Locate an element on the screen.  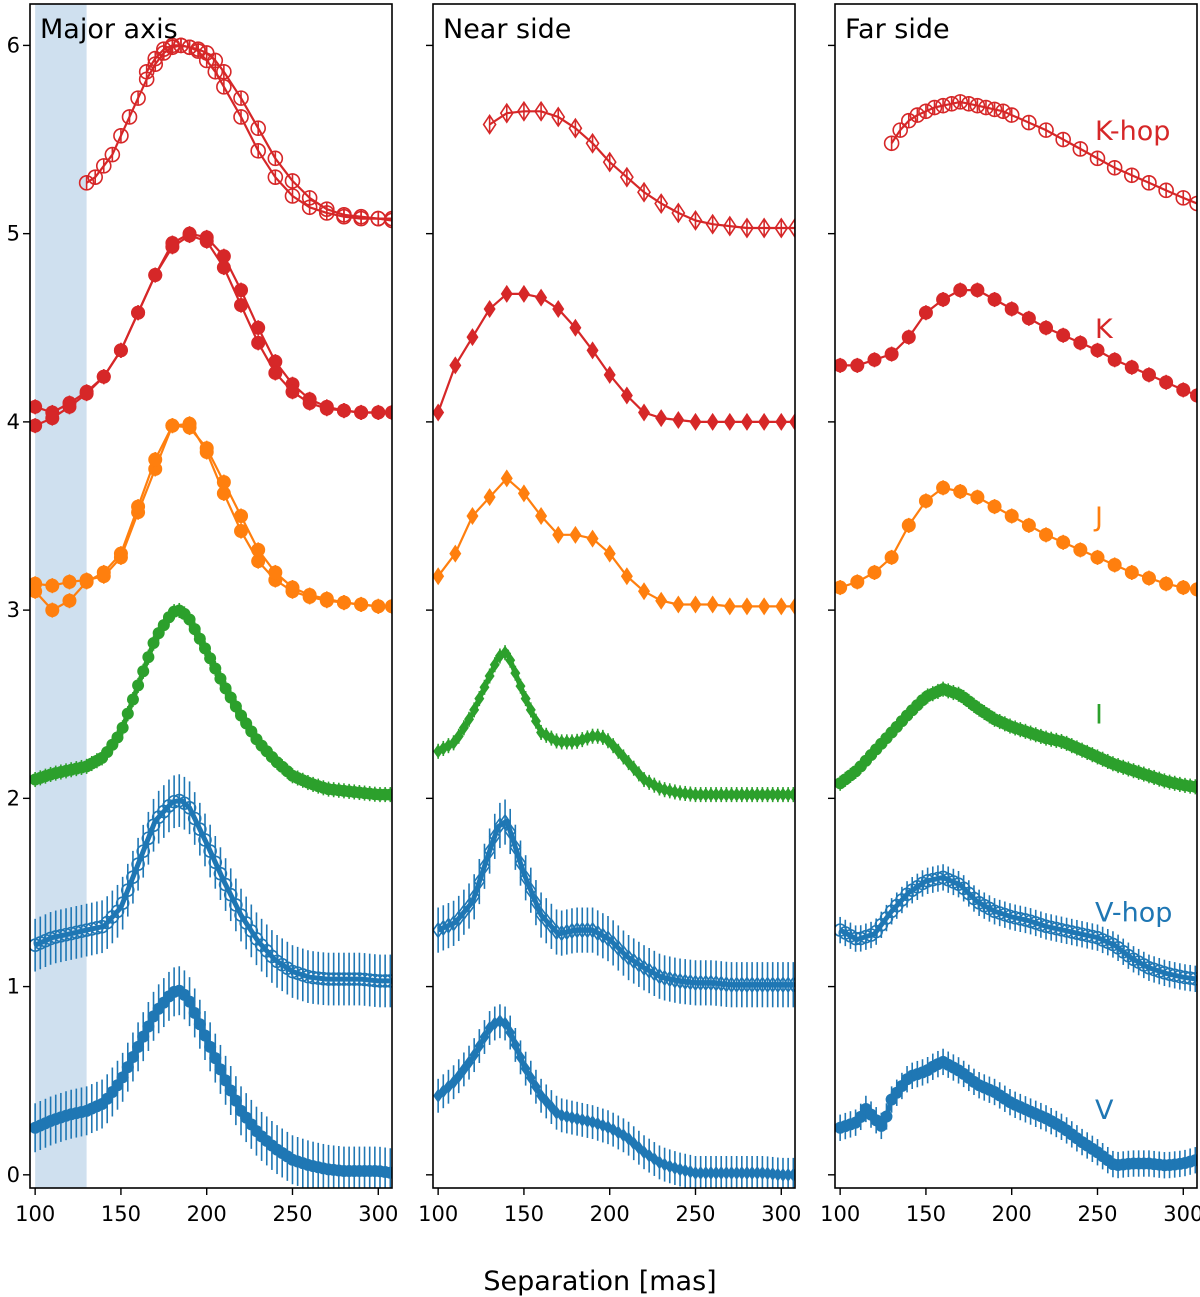
x-tick-label: 150 is located at coordinates (926, 1214).